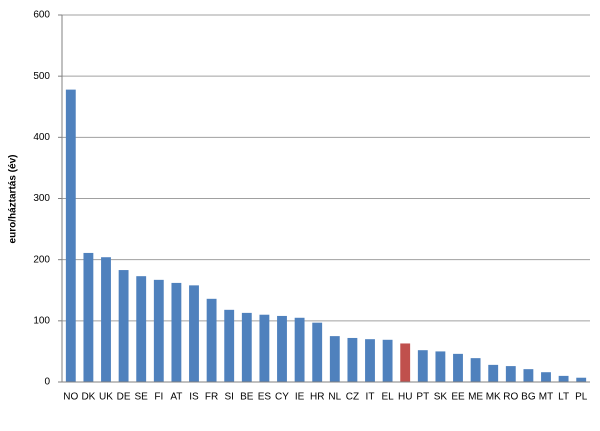 The height and width of the screenshot is (431, 600). What do you see at coordinates (41, 320) in the screenshot?
I see `y-tick-label: 100` at bounding box center [41, 320].